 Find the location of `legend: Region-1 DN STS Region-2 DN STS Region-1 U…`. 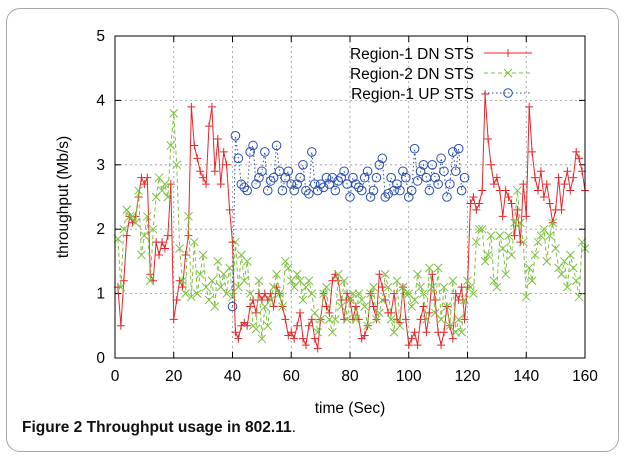

legend: Region-1 DN STS Region-2 DN STS Region-1 U… is located at coordinates (441, 74).